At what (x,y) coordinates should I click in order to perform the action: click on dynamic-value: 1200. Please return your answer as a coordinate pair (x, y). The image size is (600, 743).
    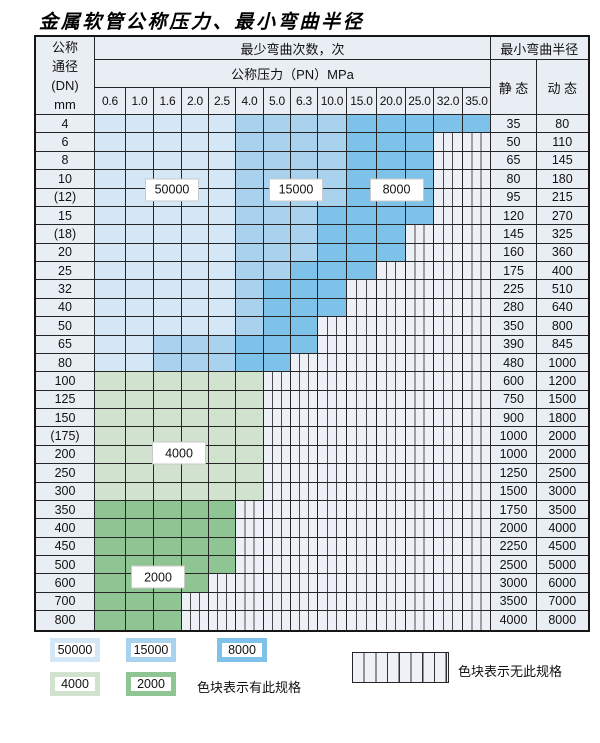
    Looking at the image, I should click on (562, 381).